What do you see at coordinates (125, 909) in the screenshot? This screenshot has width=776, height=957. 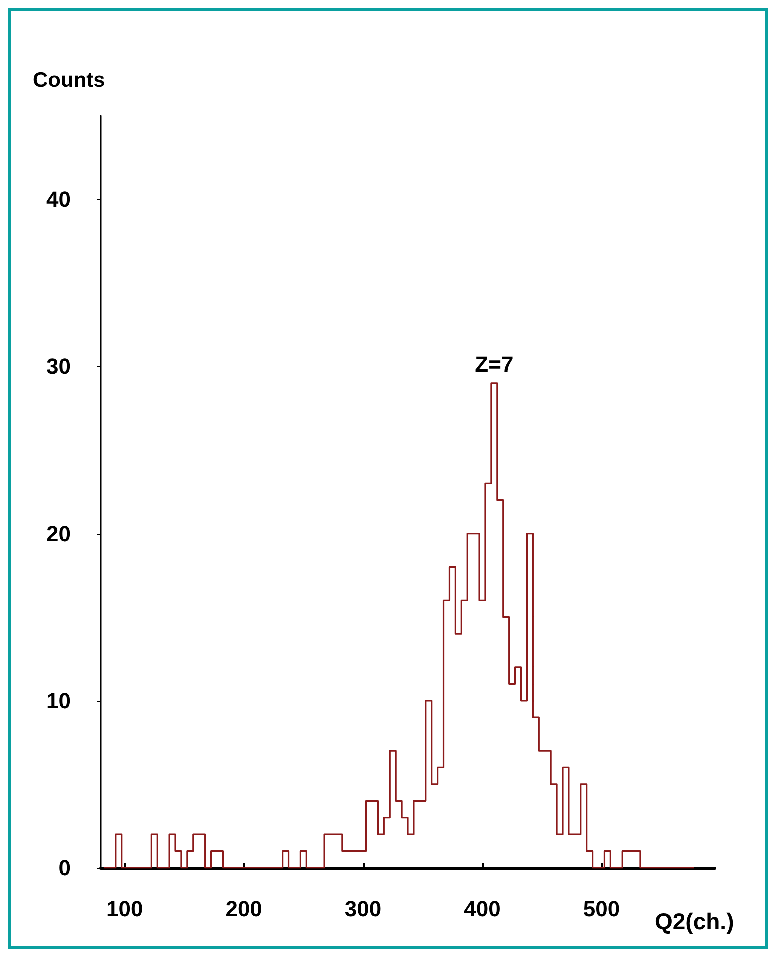 I see `x-tick-label: 100` at bounding box center [125, 909].